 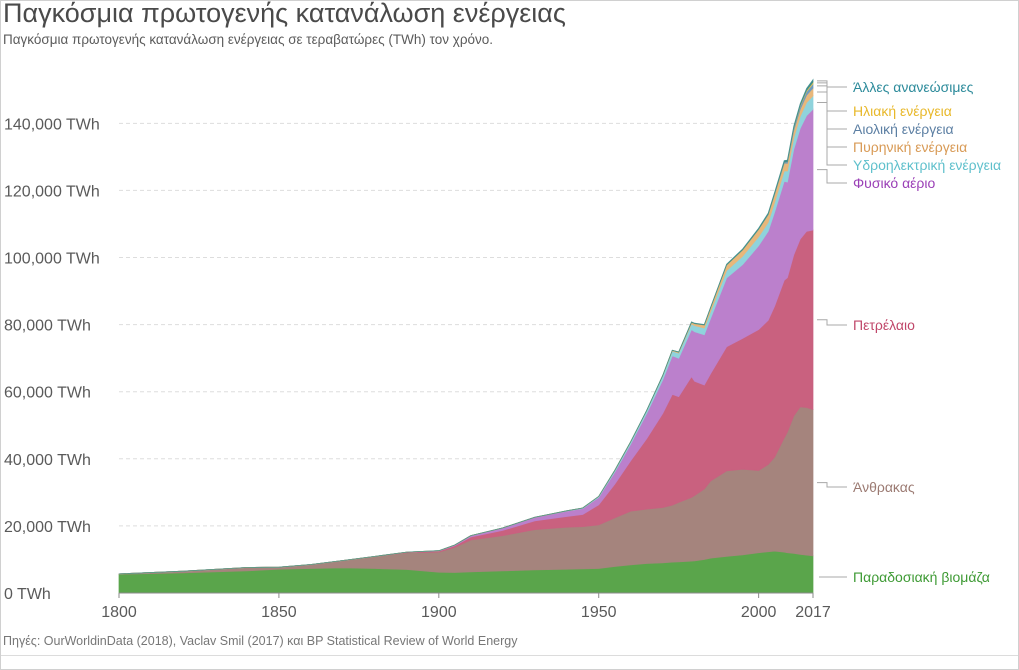 What do you see at coordinates (52, 191) in the screenshot?
I see `y-tick-label: 120,000 TWh` at bounding box center [52, 191].